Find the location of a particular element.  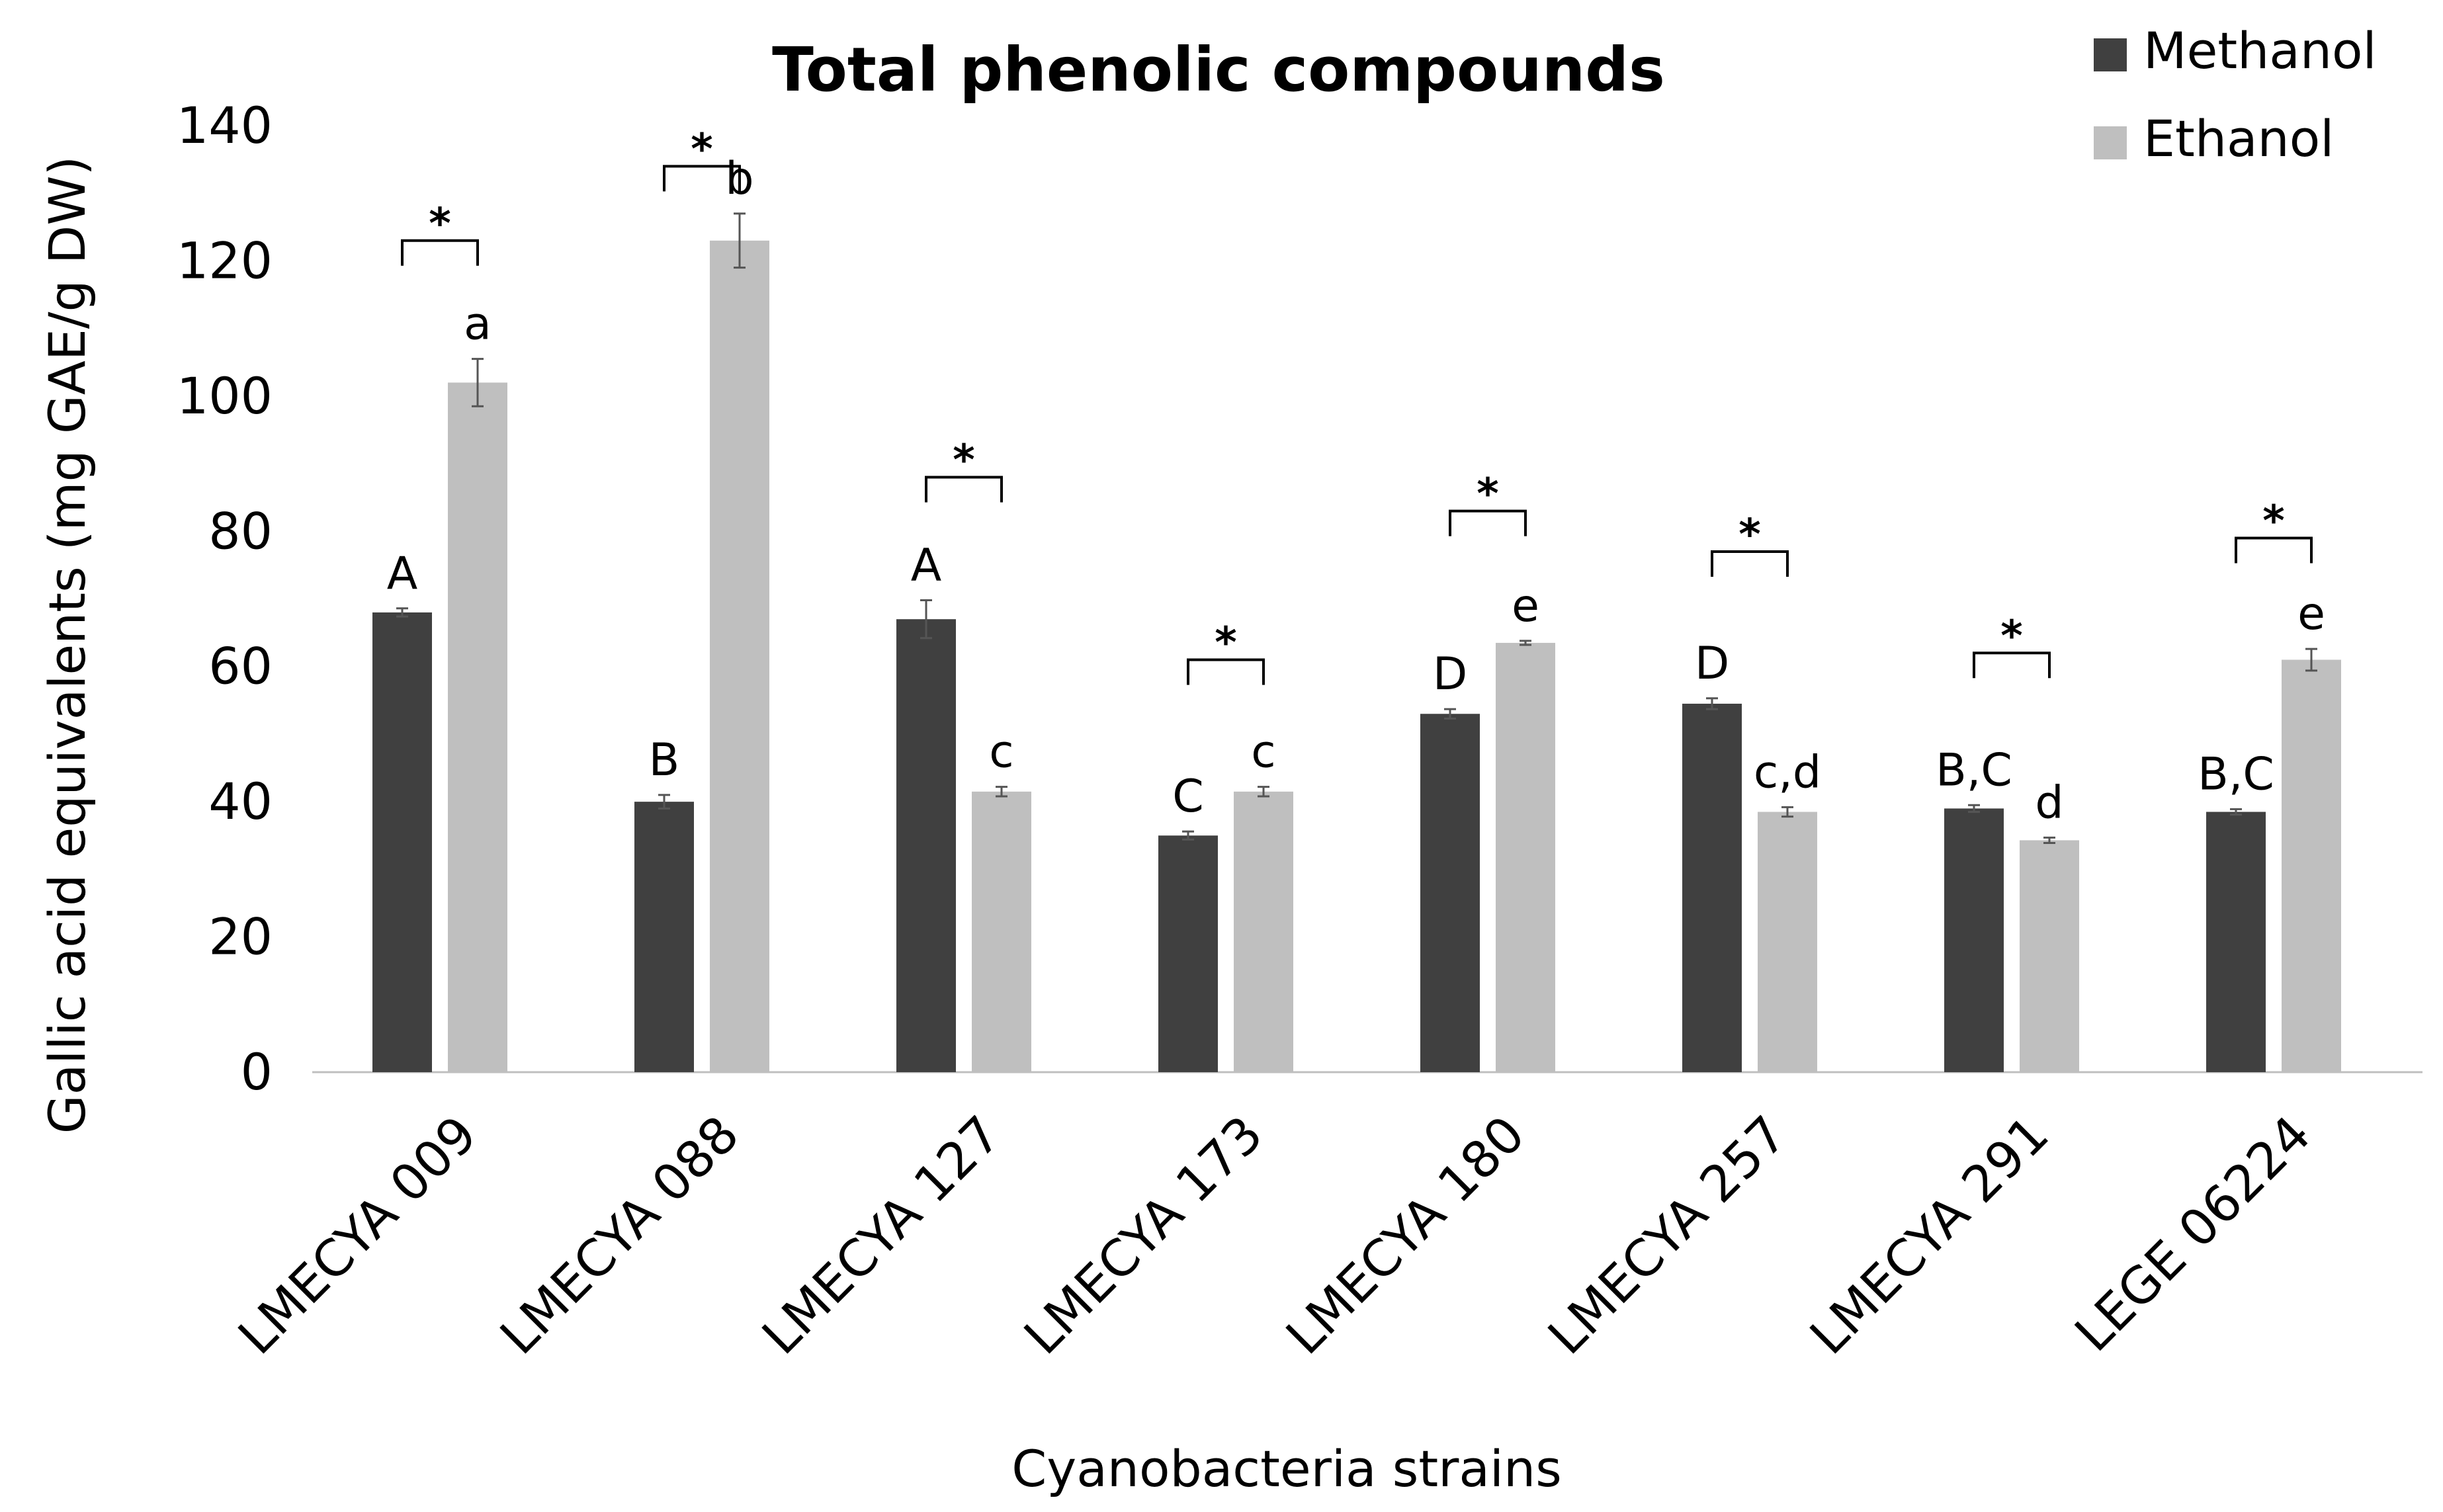

legend-label-methanol: Methanol is located at coordinates (2260, 50).